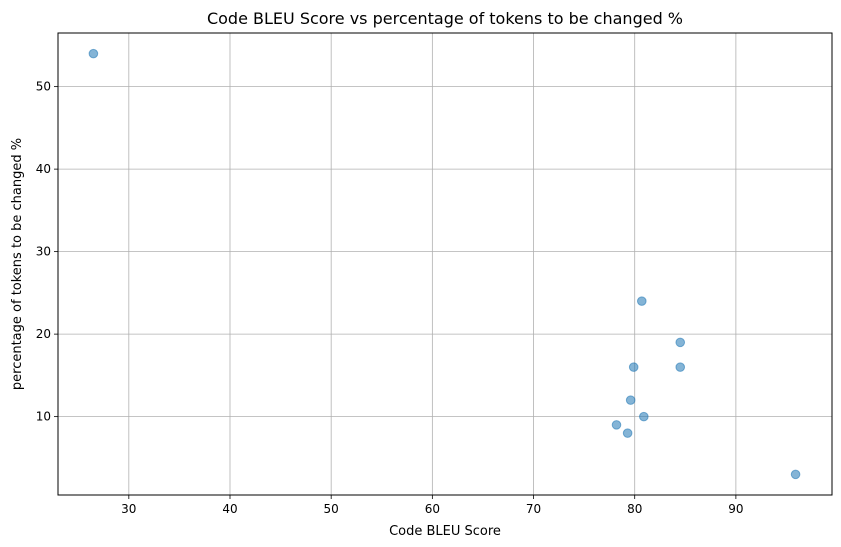 The image size is (841, 547). Describe the element at coordinates (229, 509) in the screenshot. I see `x-tick-label: 40` at that location.